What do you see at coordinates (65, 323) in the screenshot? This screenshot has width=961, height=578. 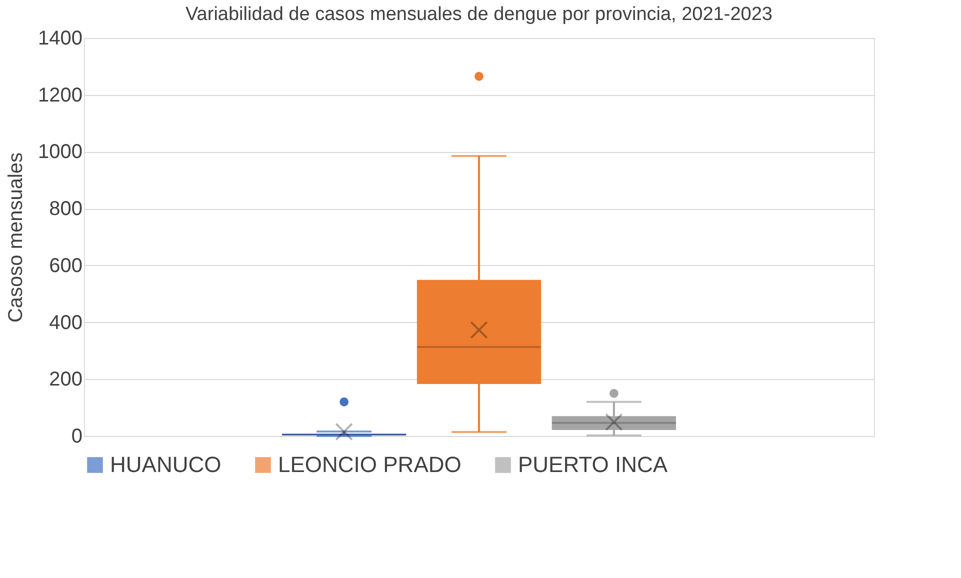 I see `y-tick-label: 400` at bounding box center [65, 323].